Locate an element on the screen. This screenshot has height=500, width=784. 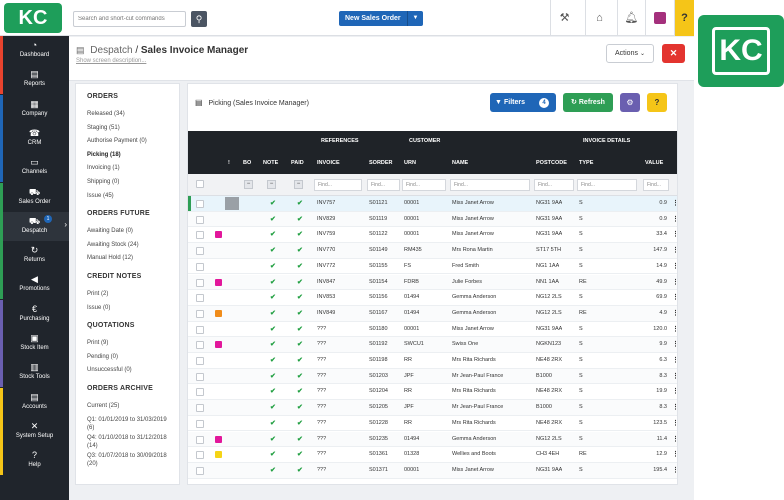
filter-item: Awaiting Date (0) is located at coordinates (110, 231).